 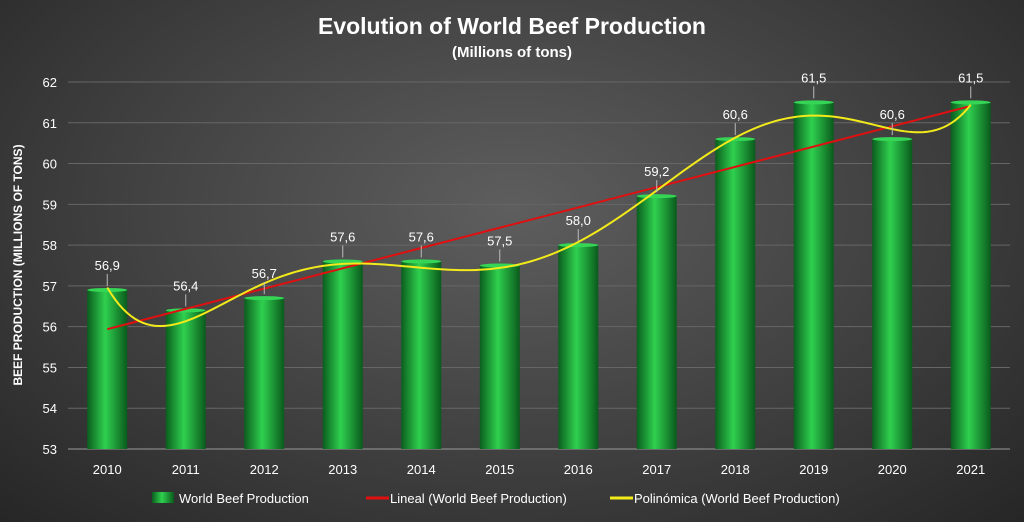 I want to click on y-axis-label: BEEF PRODUCTION (MILLIONS OF TONS), so click(x=18, y=264).